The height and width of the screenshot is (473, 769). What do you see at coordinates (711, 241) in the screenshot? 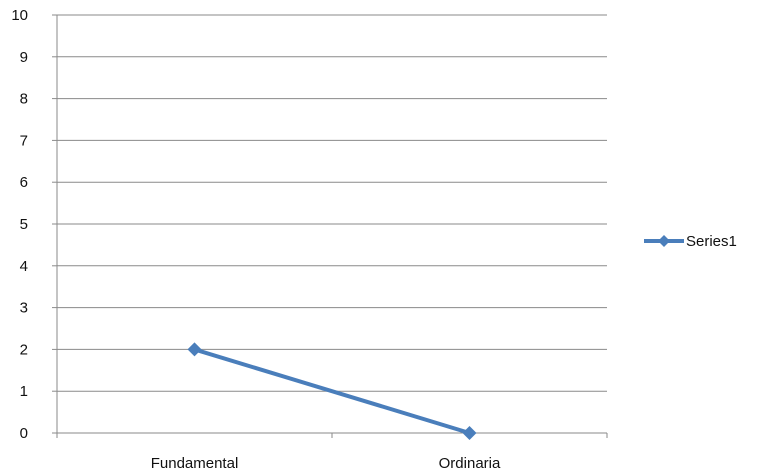
I see `legend-label: Series1` at bounding box center [711, 241].